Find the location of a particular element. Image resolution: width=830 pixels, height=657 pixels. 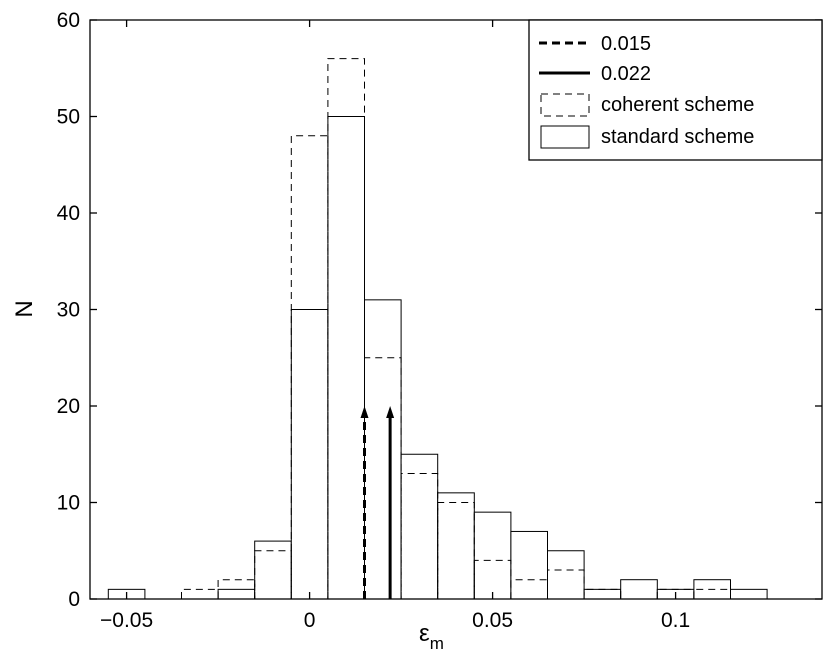

x-tick-label: 0 is located at coordinates (310, 620).